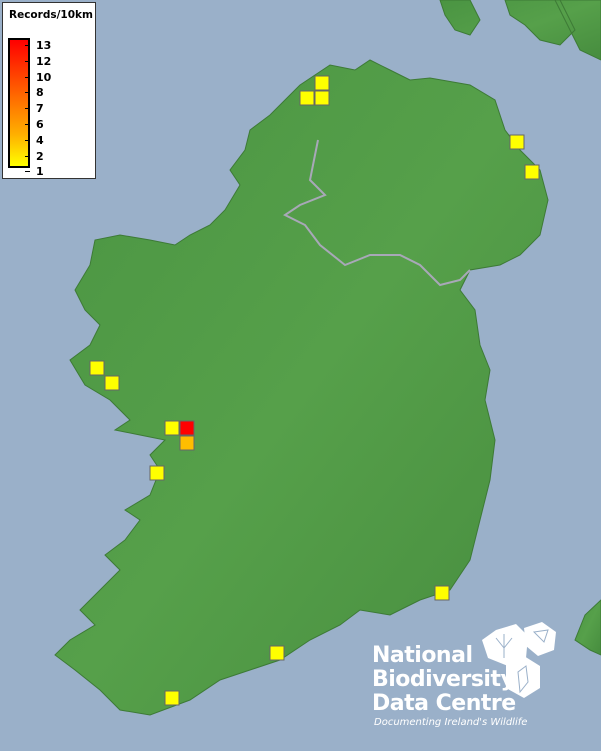 This screenshot has height=751, width=601. What do you see at coordinates (51, 15) in the screenshot?
I see `legend-title: Records/10km` at bounding box center [51, 15].